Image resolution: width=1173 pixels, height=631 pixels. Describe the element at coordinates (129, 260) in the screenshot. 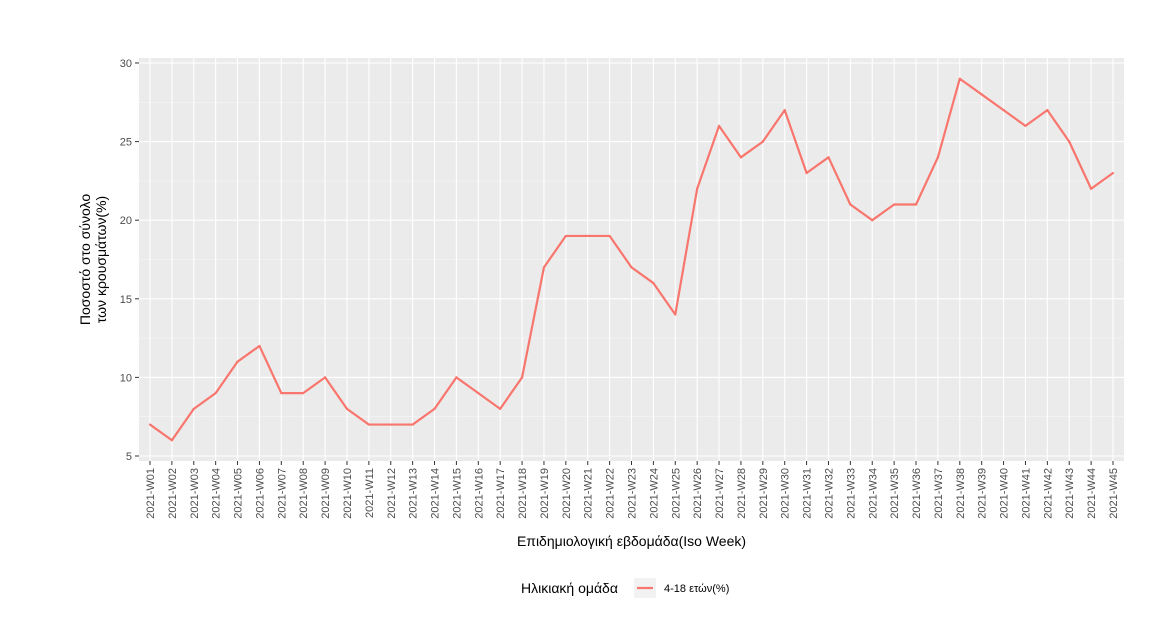

I see `y-axis: 5 10 15 20 25 30` at that location.